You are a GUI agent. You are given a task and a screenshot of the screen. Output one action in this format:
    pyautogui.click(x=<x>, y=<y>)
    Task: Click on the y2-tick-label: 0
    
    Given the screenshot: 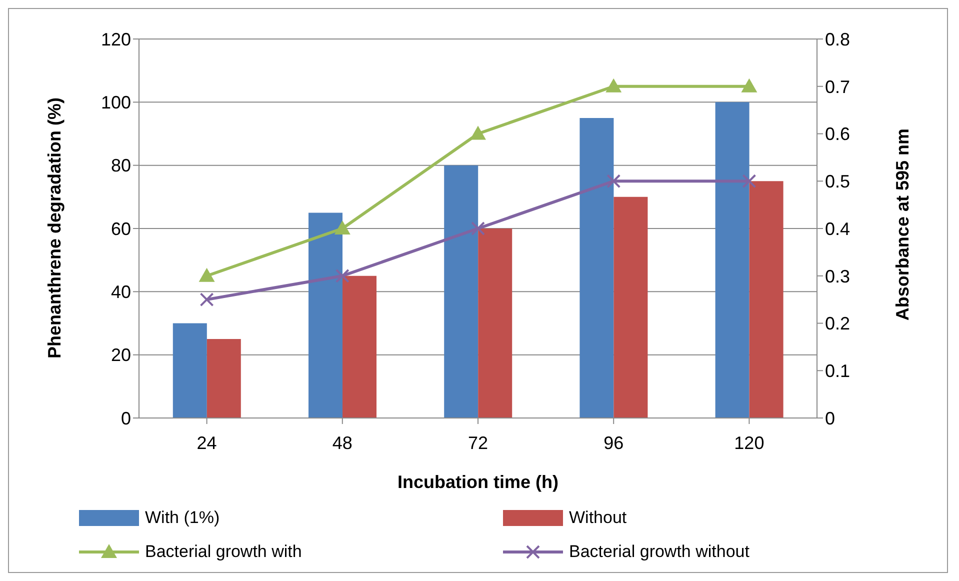 What is the action you would take?
    pyautogui.click(x=830, y=418)
    